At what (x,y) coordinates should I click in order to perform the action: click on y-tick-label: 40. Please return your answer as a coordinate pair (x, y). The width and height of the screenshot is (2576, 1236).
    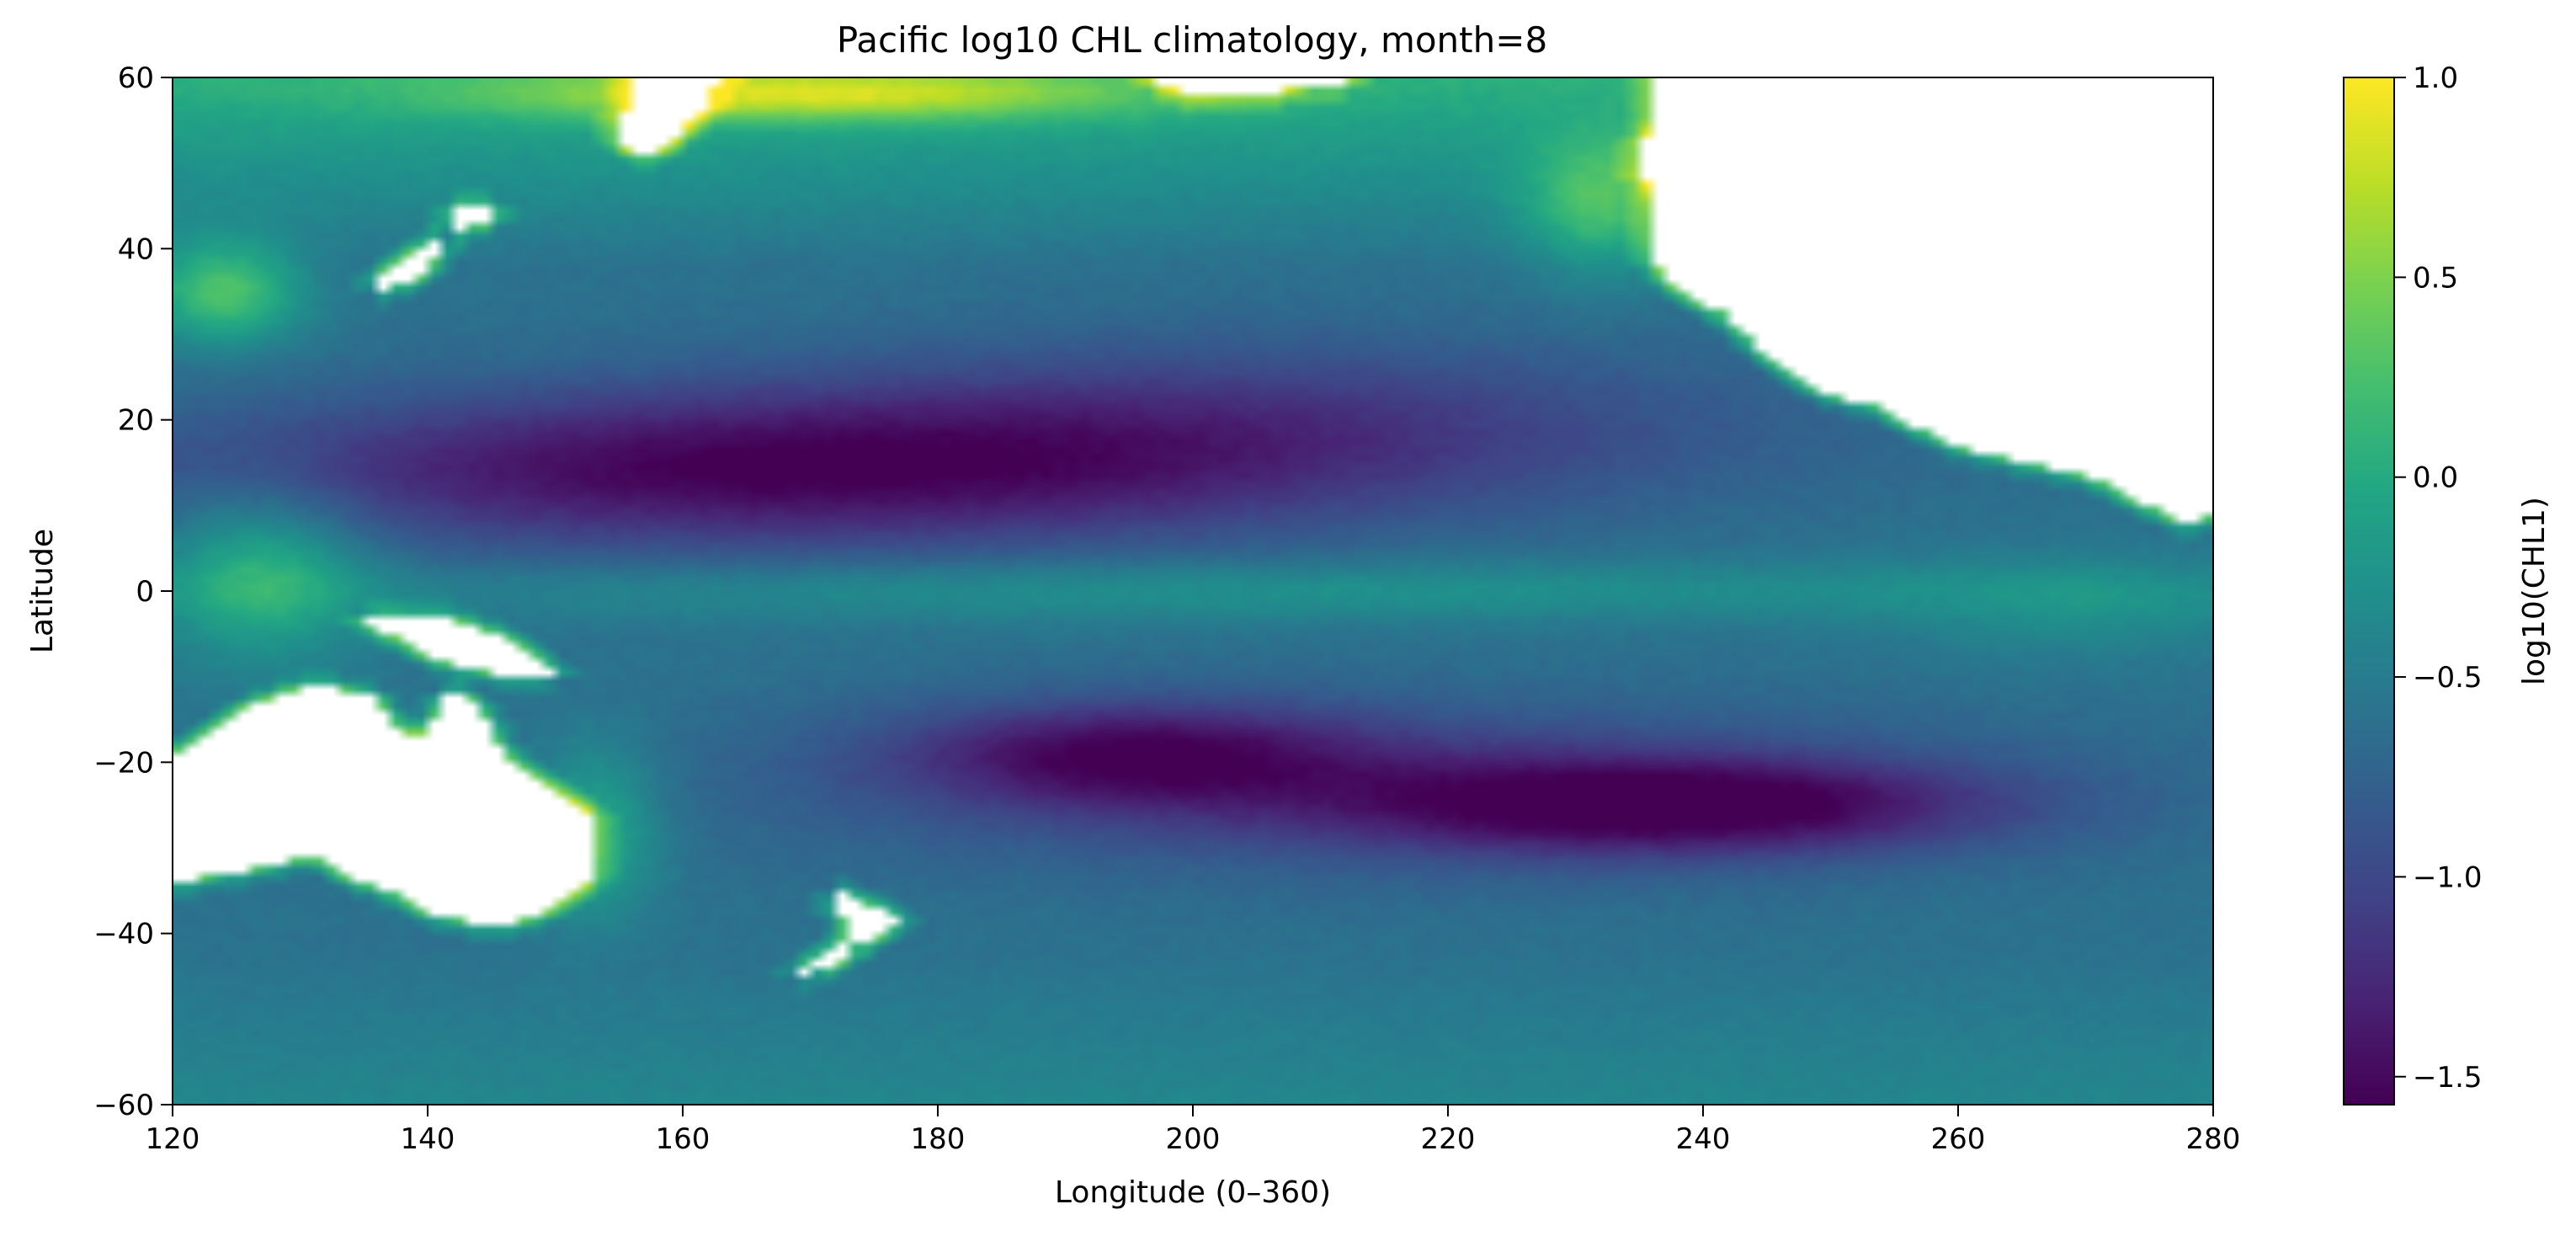
    Looking at the image, I should click on (136, 249).